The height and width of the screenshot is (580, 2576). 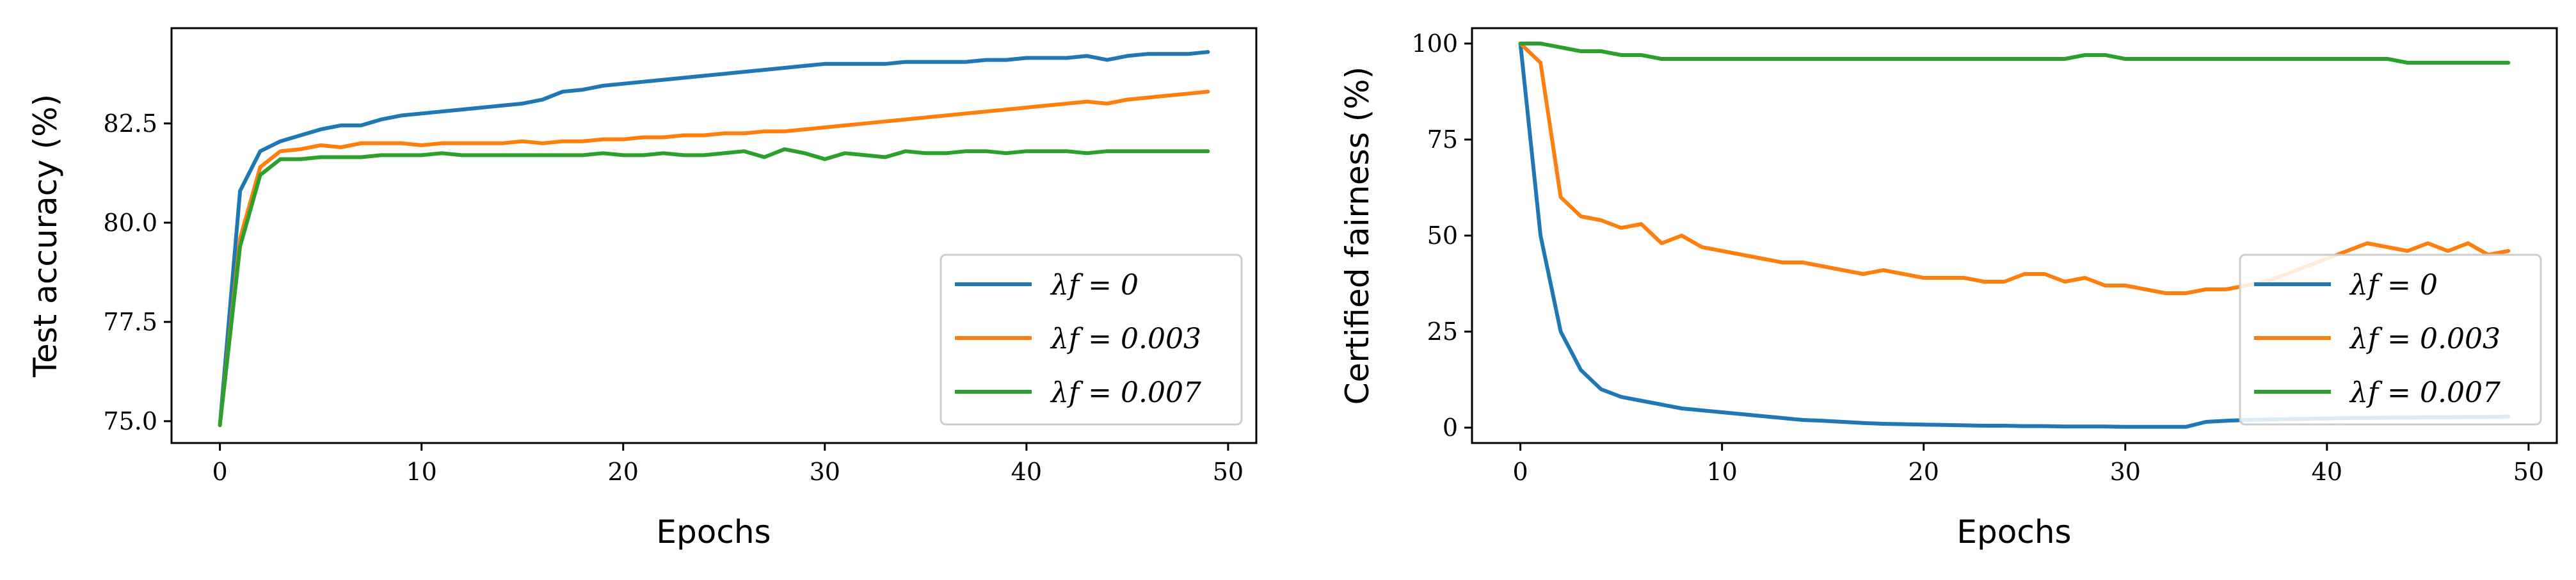 I want to click on fairness-x-tick-label: 50, so click(x=2528, y=472).